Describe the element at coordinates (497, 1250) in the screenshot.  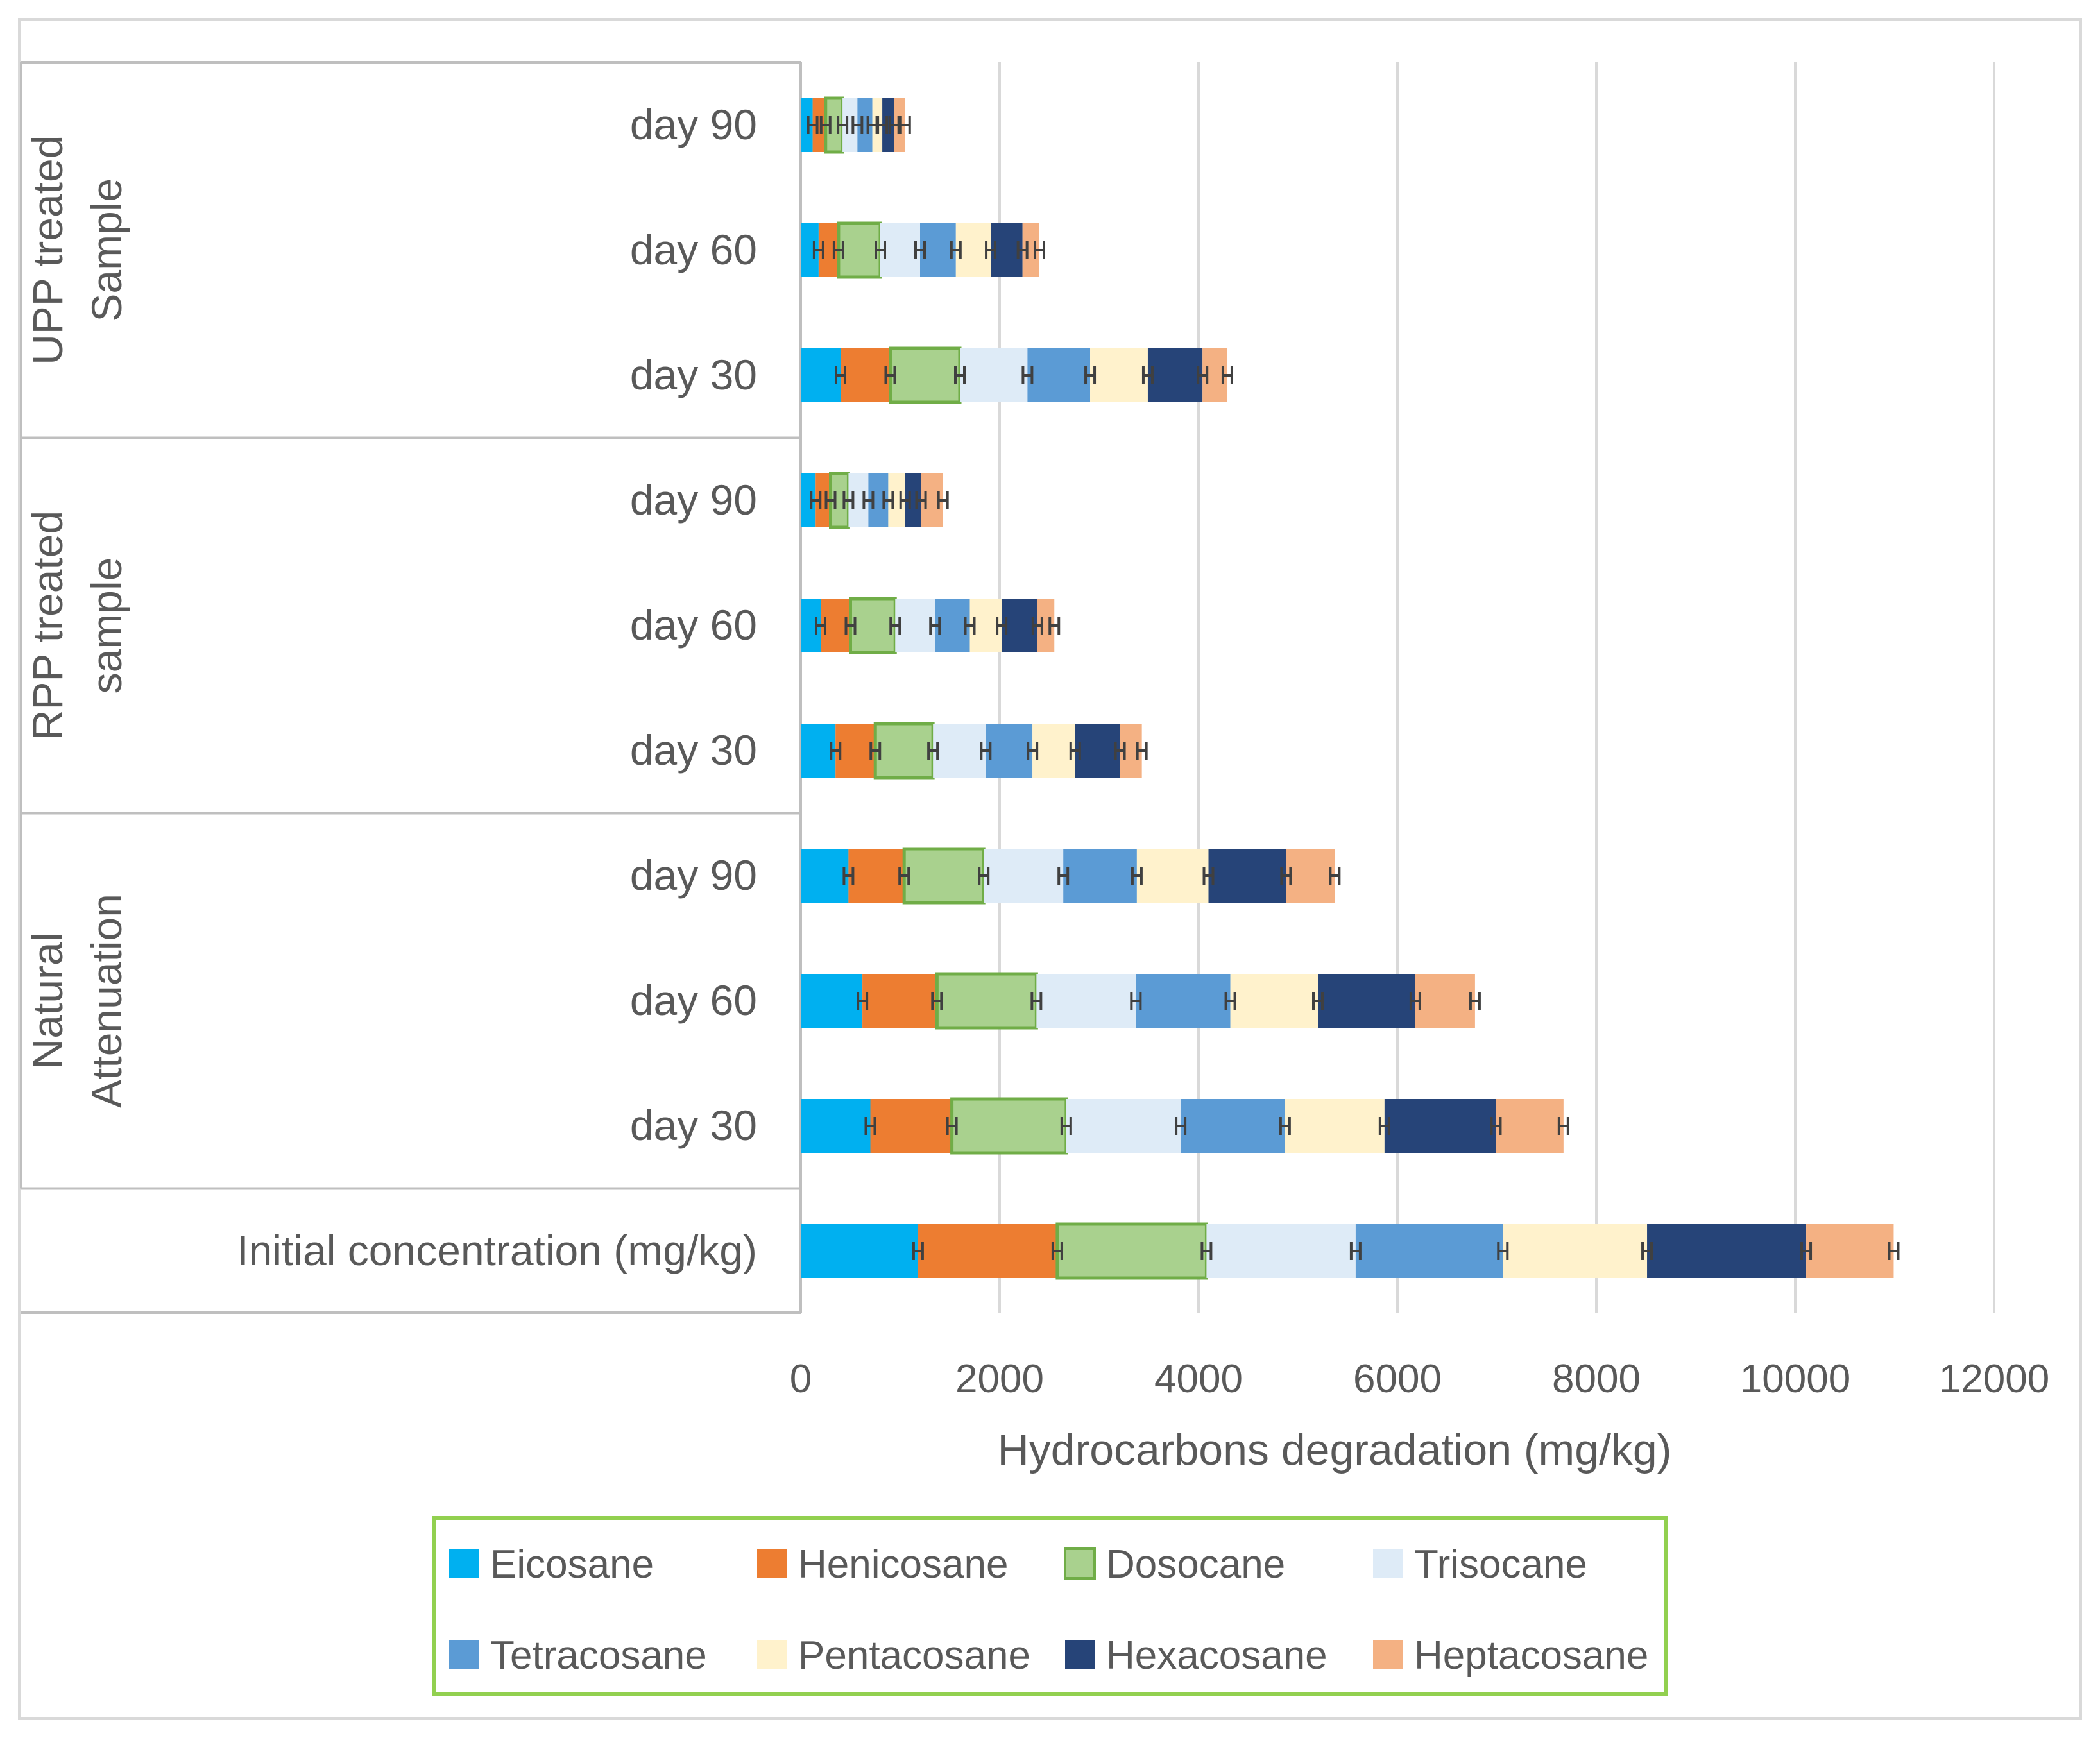
I see `category-label: Initial concentration (mg/kg)` at that location.